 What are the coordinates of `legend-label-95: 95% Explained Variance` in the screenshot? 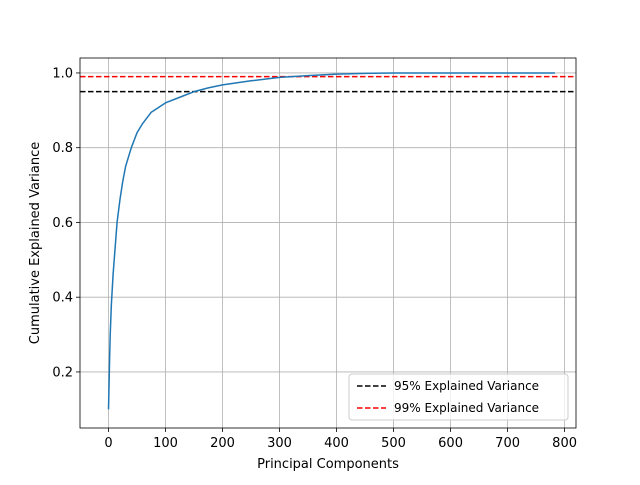 It's located at (466, 386).